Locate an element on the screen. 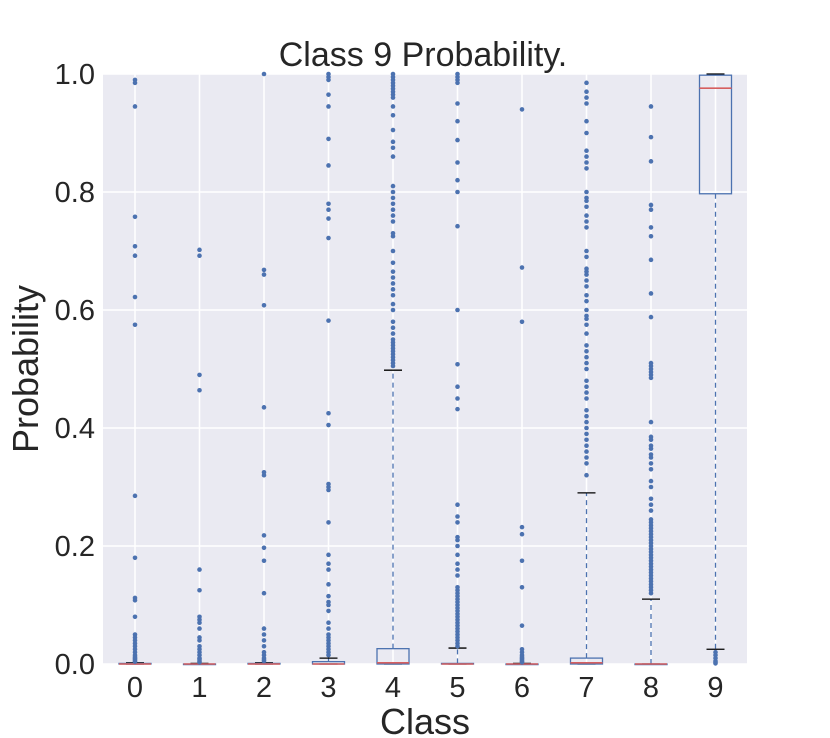 The width and height of the screenshot is (830, 738). y-tick-label: 0.2 is located at coordinates (75, 547).